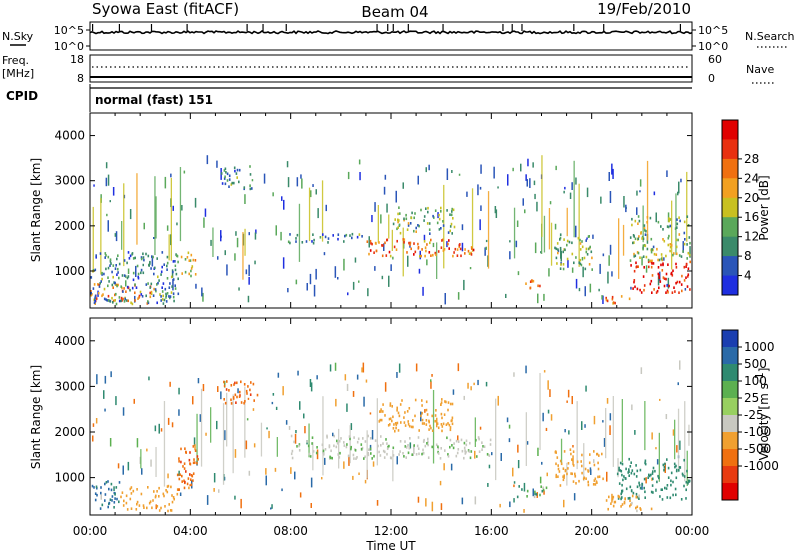 The image size is (800, 554). I want to click on range-streak, so click(659, 457).